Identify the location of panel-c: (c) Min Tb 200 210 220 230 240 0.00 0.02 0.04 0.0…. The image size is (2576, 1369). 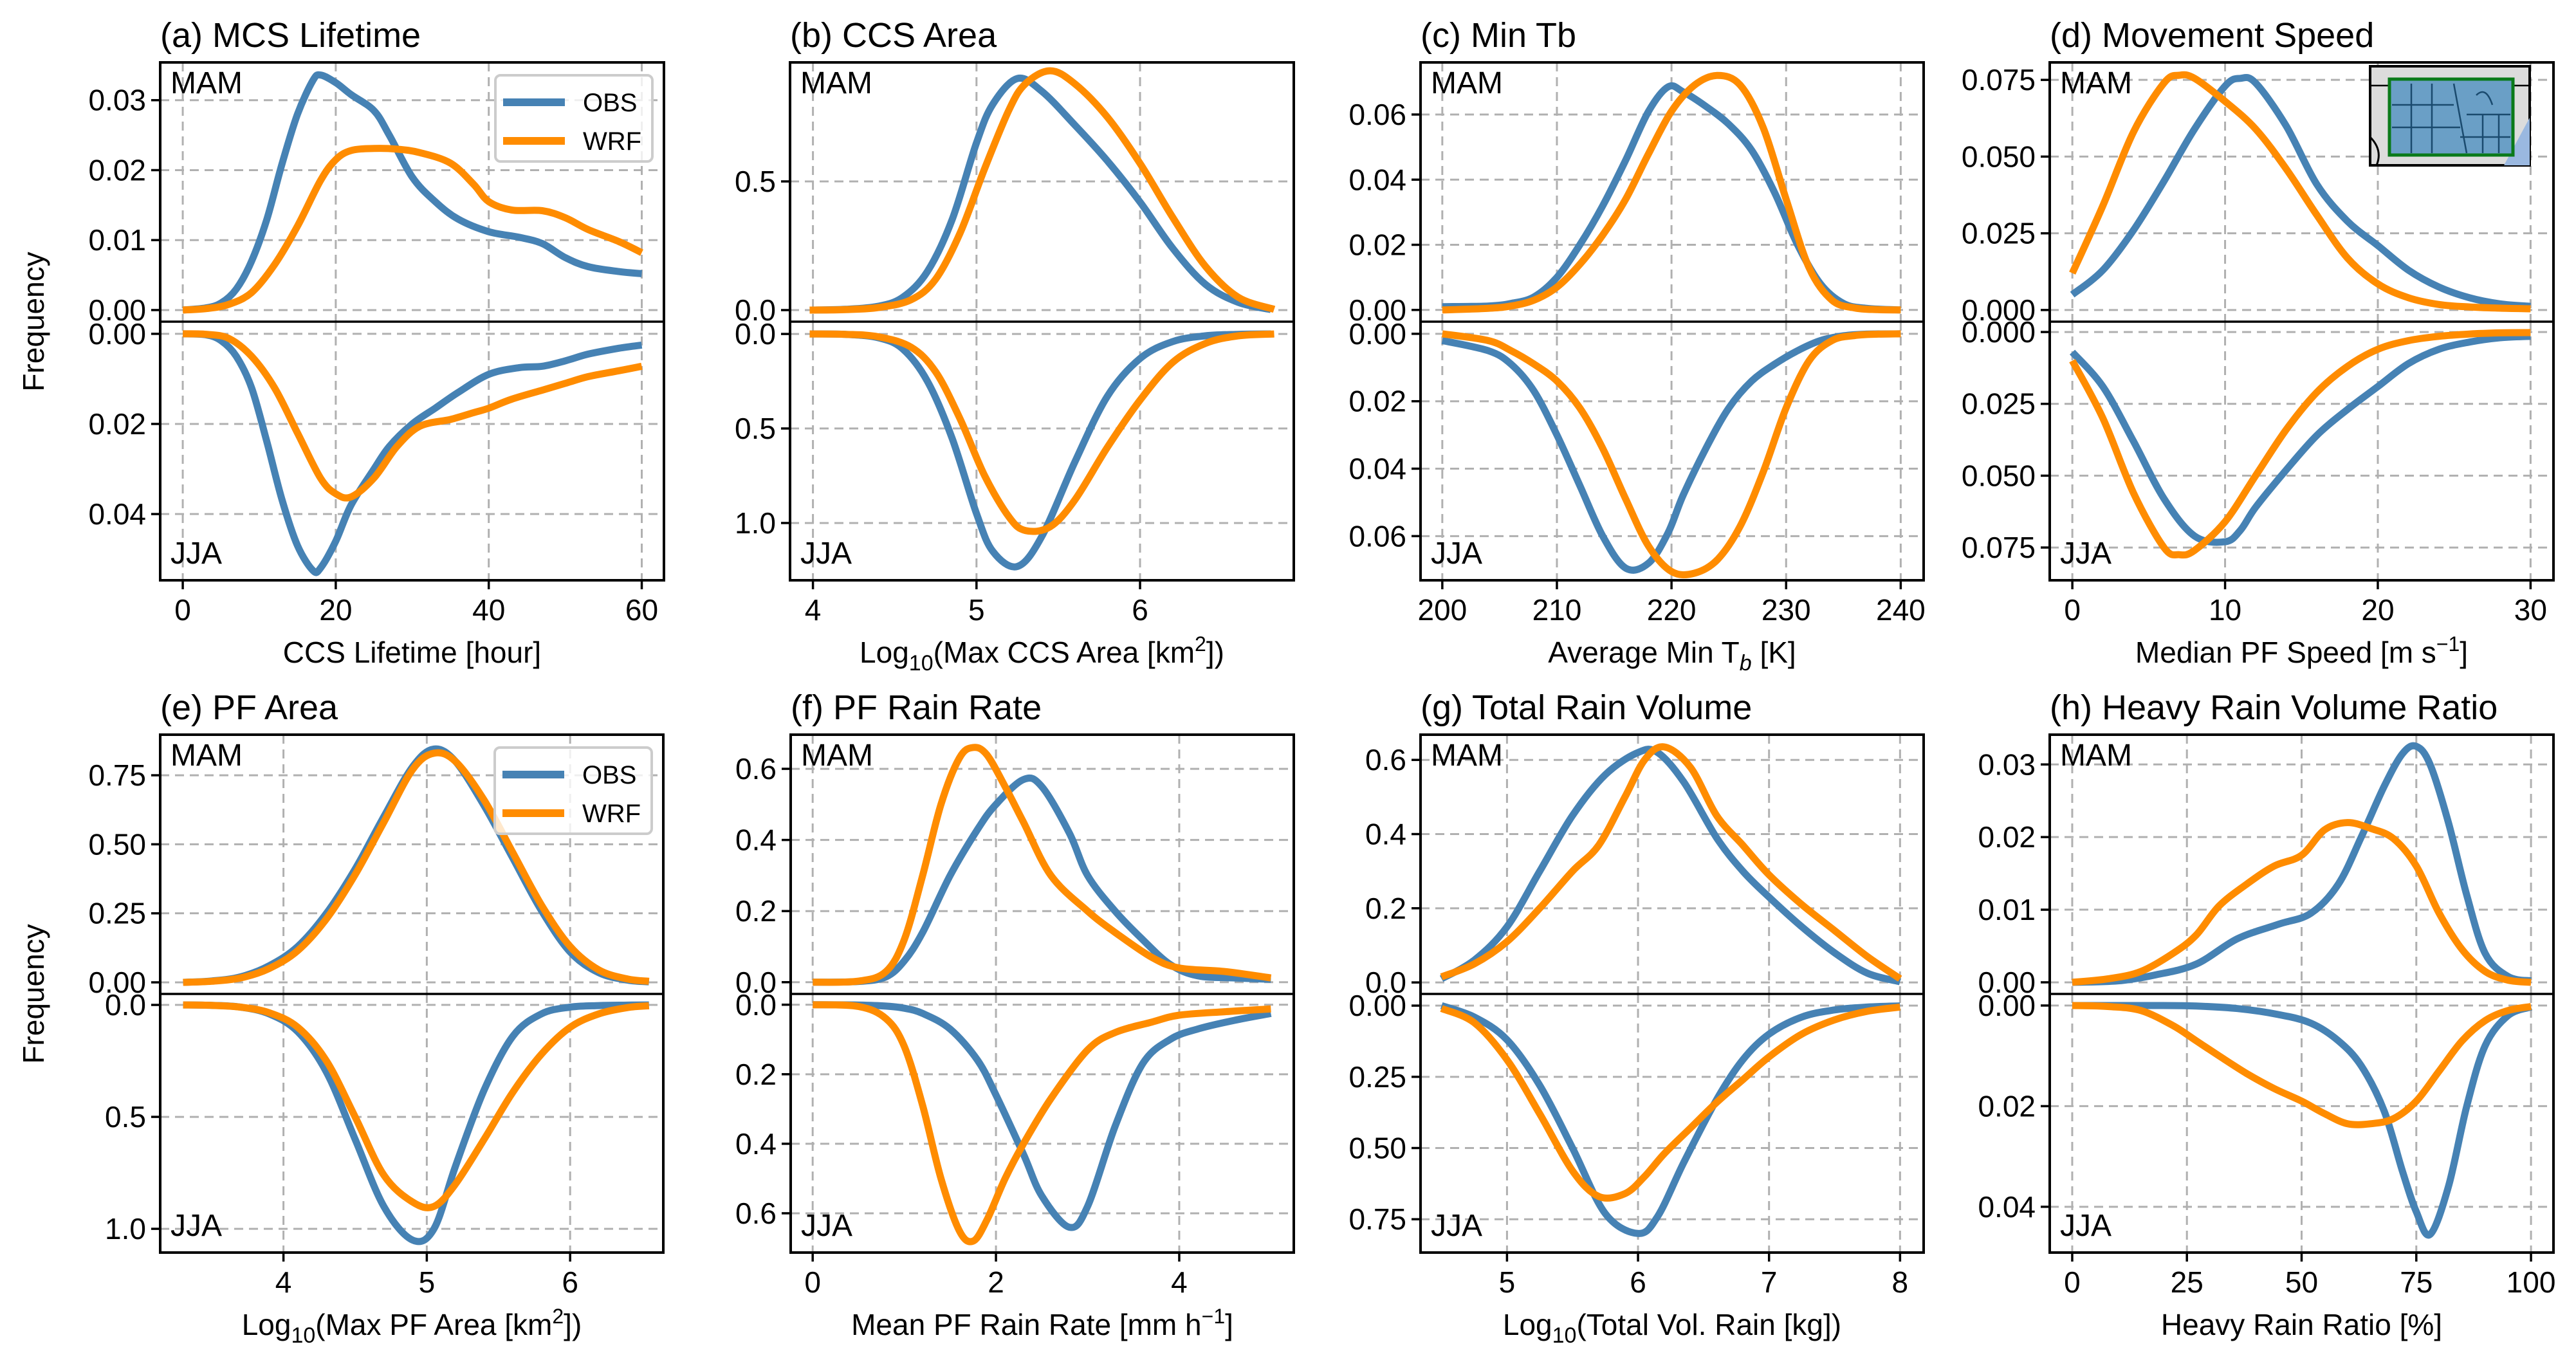
(1636, 345).